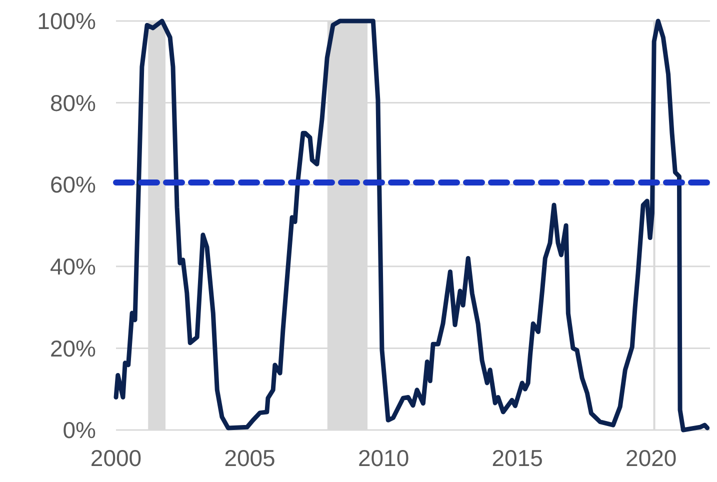 The width and height of the screenshot is (717, 482). I want to click on y-tick-label: 100%, so click(66, 21).